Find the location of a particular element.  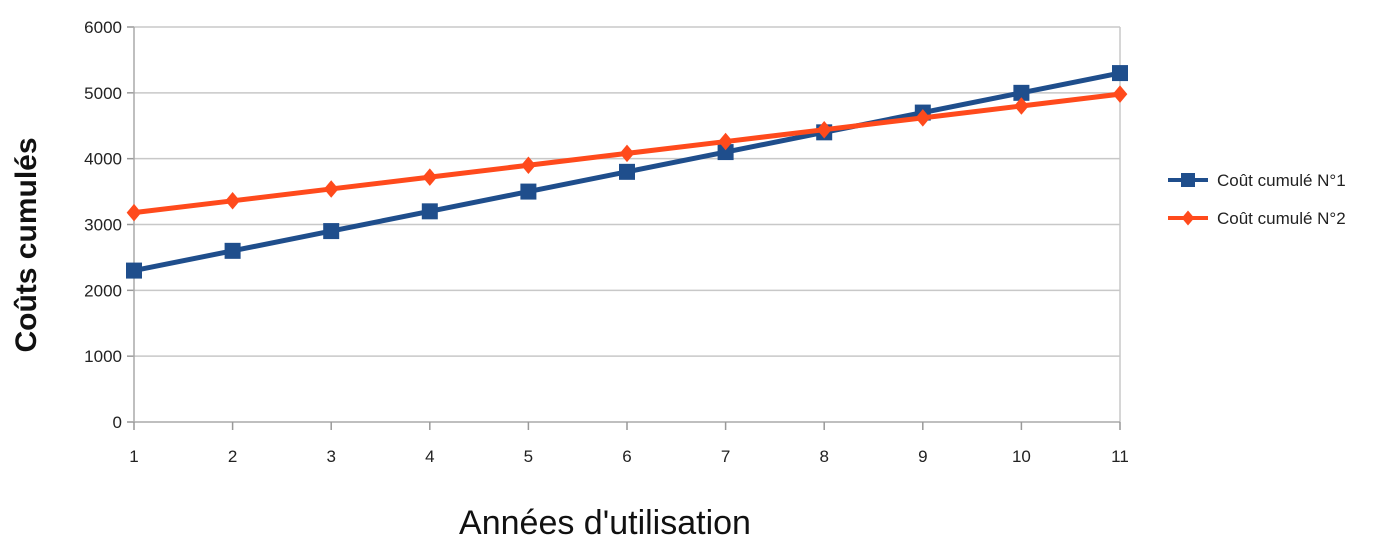

y-tick-label: 0 is located at coordinates (117, 422).